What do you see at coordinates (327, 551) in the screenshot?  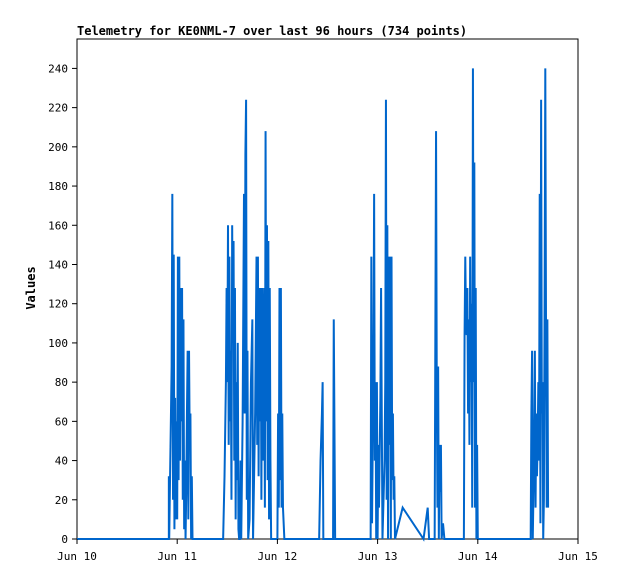 I see `x-axis: Jun 10 Jun 11 Jun 12 Jun 13 Jun 14 Jun 15` at bounding box center [327, 551].